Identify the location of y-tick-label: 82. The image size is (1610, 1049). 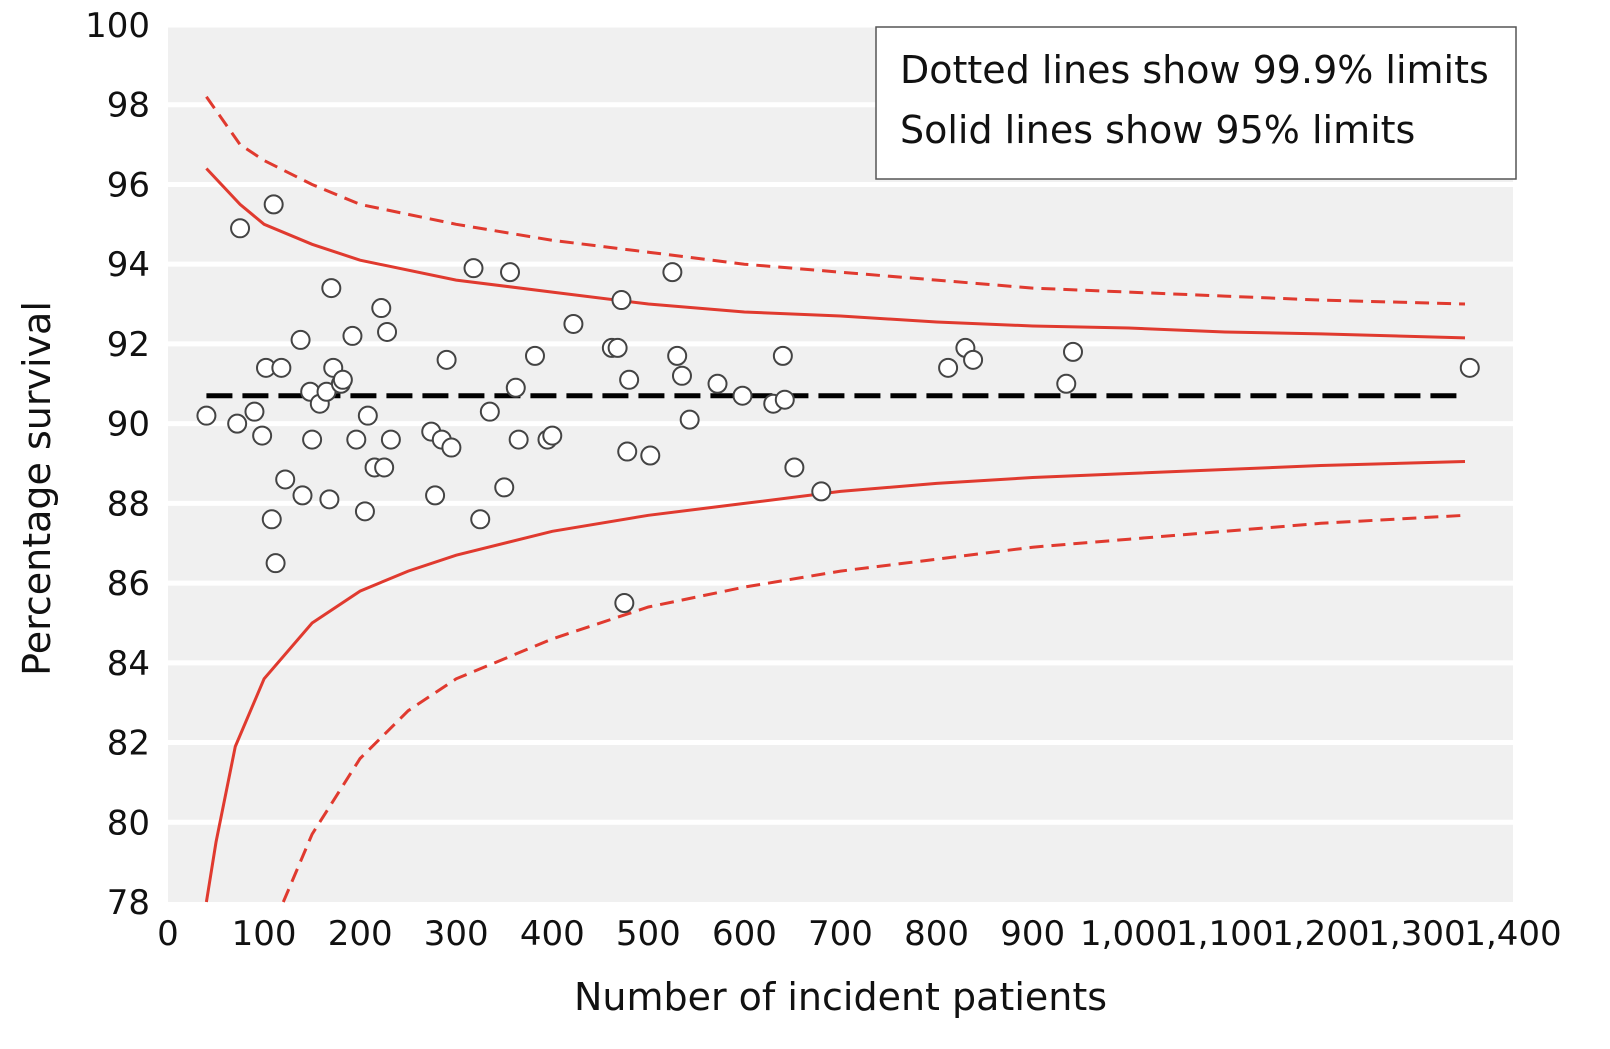
(128, 744).